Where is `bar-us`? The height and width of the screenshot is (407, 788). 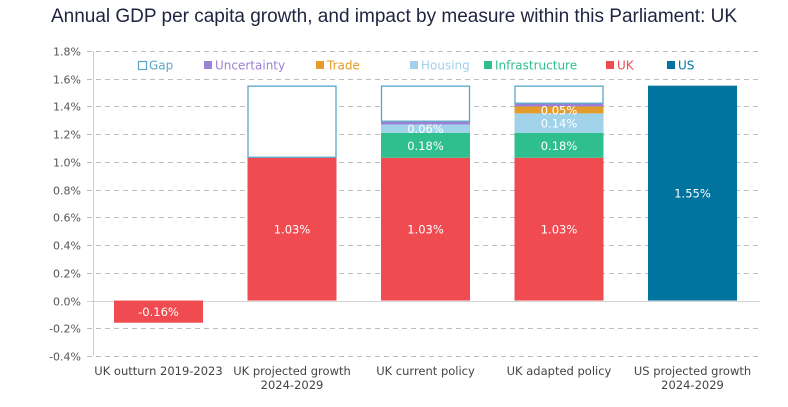 bar-us is located at coordinates (692, 193).